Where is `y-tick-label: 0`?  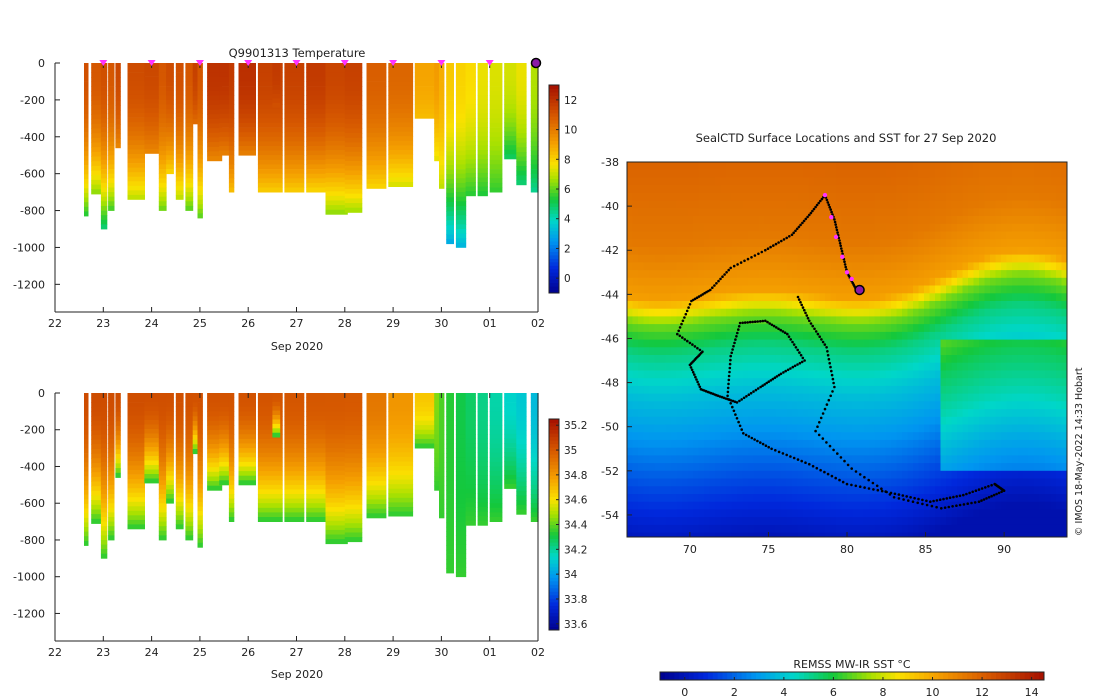
y-tick-label: 0 is located at coordinates (41, 63).